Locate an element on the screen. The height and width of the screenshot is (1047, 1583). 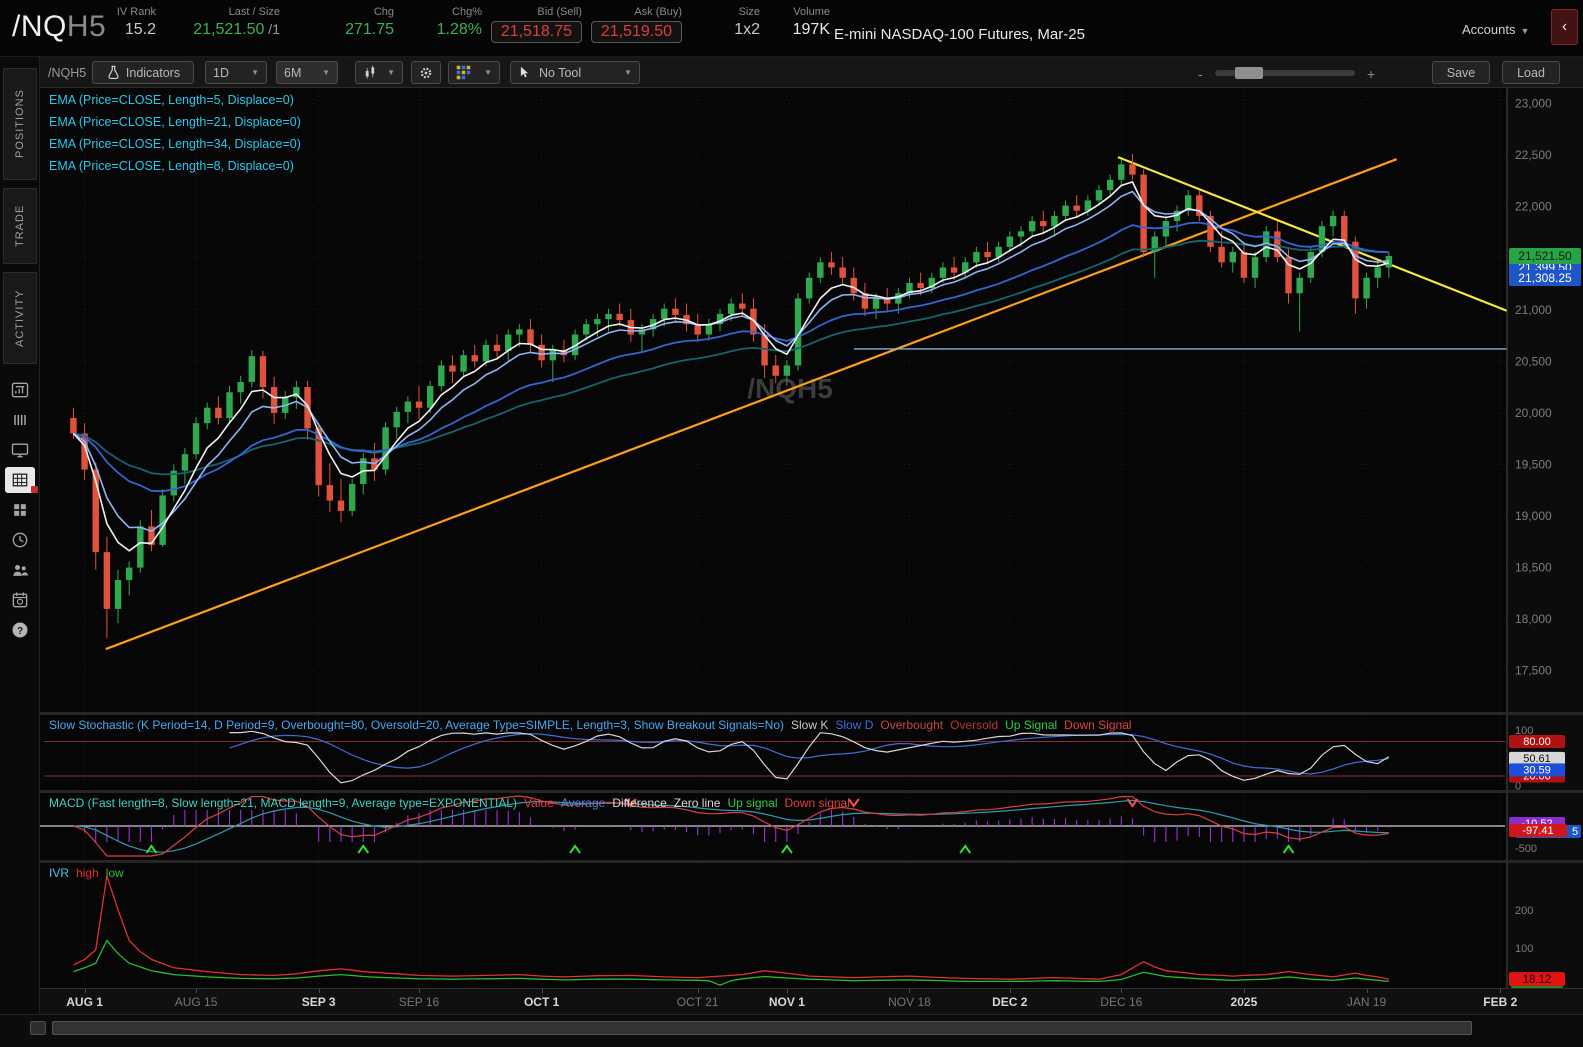
chart-type-dropdown: ▼ is located at coordinates (379, 72).